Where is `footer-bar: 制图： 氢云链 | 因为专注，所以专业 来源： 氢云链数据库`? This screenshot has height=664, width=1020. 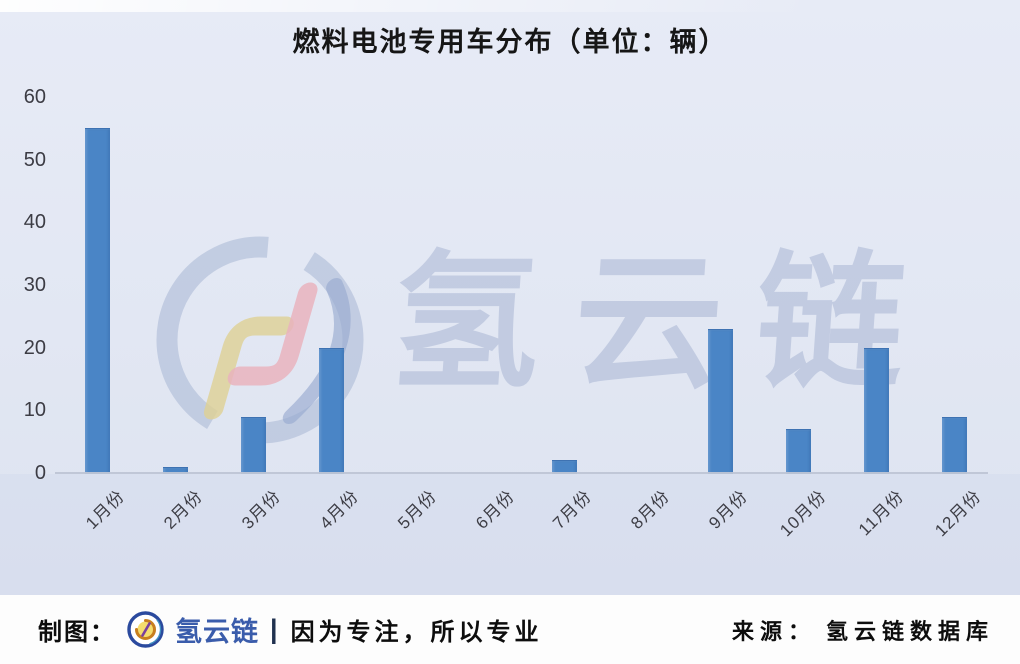 footer-bar: 制图： 氢云链 | 因为专注，所以专业 来源： 氢云链数据库 is located at coordinates (510, 629).